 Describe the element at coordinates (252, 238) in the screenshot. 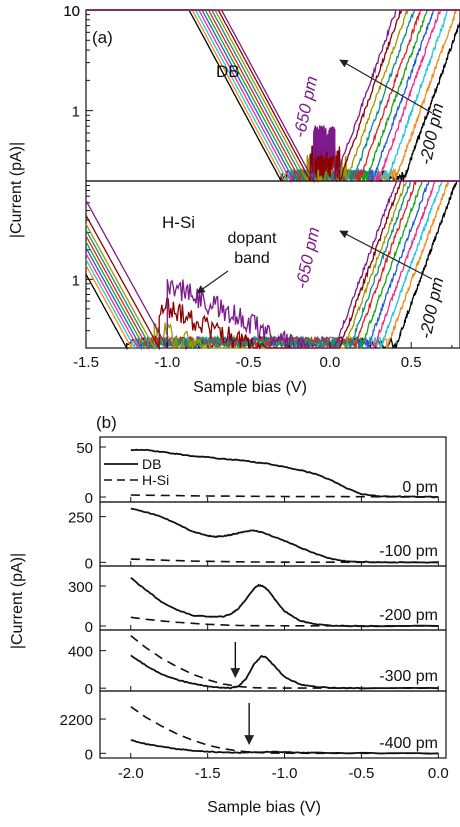

I see `dopant-band-label-line1: dopant` at that location.